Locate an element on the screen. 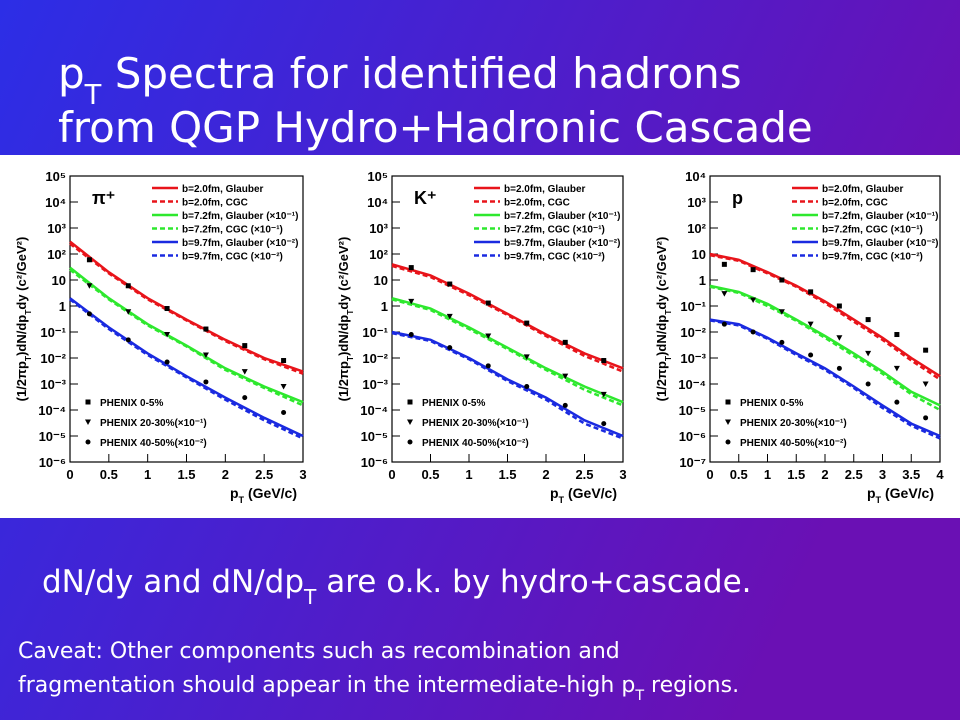 This screenshot has height=720, width=960. legend-label: b=7.2fm, Glauber (×10⁻¹) is located at coordinates (562, 216).